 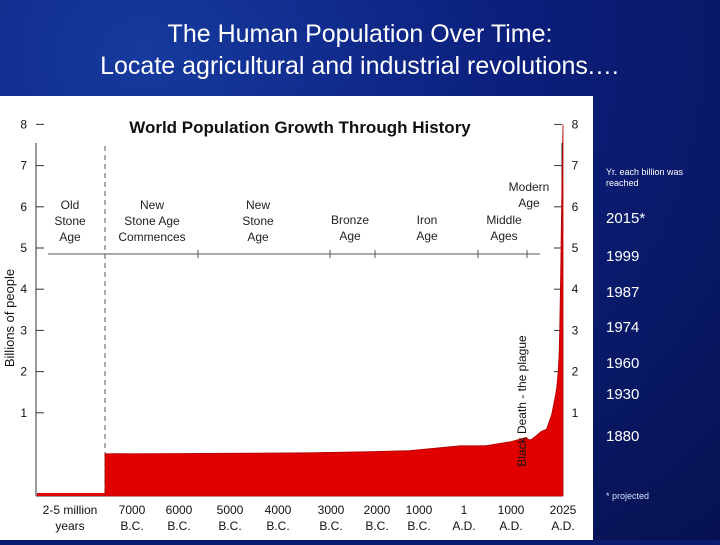 What do you see at coordinates (529, 187) in the screenshot?
I see `era-label: Modern` at bounding box center [529, 187].